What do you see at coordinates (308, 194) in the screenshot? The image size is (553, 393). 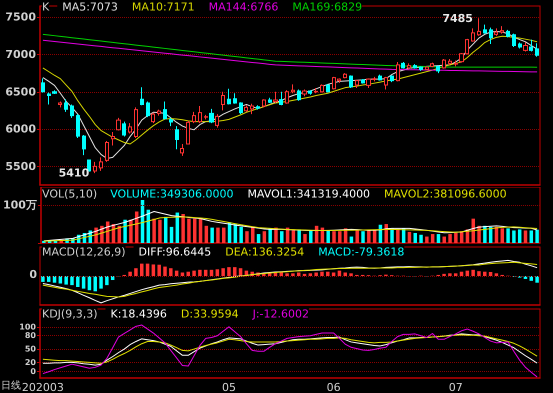 I see `text: MAVOL1:341319.4000` at bounding box center [308, 194].